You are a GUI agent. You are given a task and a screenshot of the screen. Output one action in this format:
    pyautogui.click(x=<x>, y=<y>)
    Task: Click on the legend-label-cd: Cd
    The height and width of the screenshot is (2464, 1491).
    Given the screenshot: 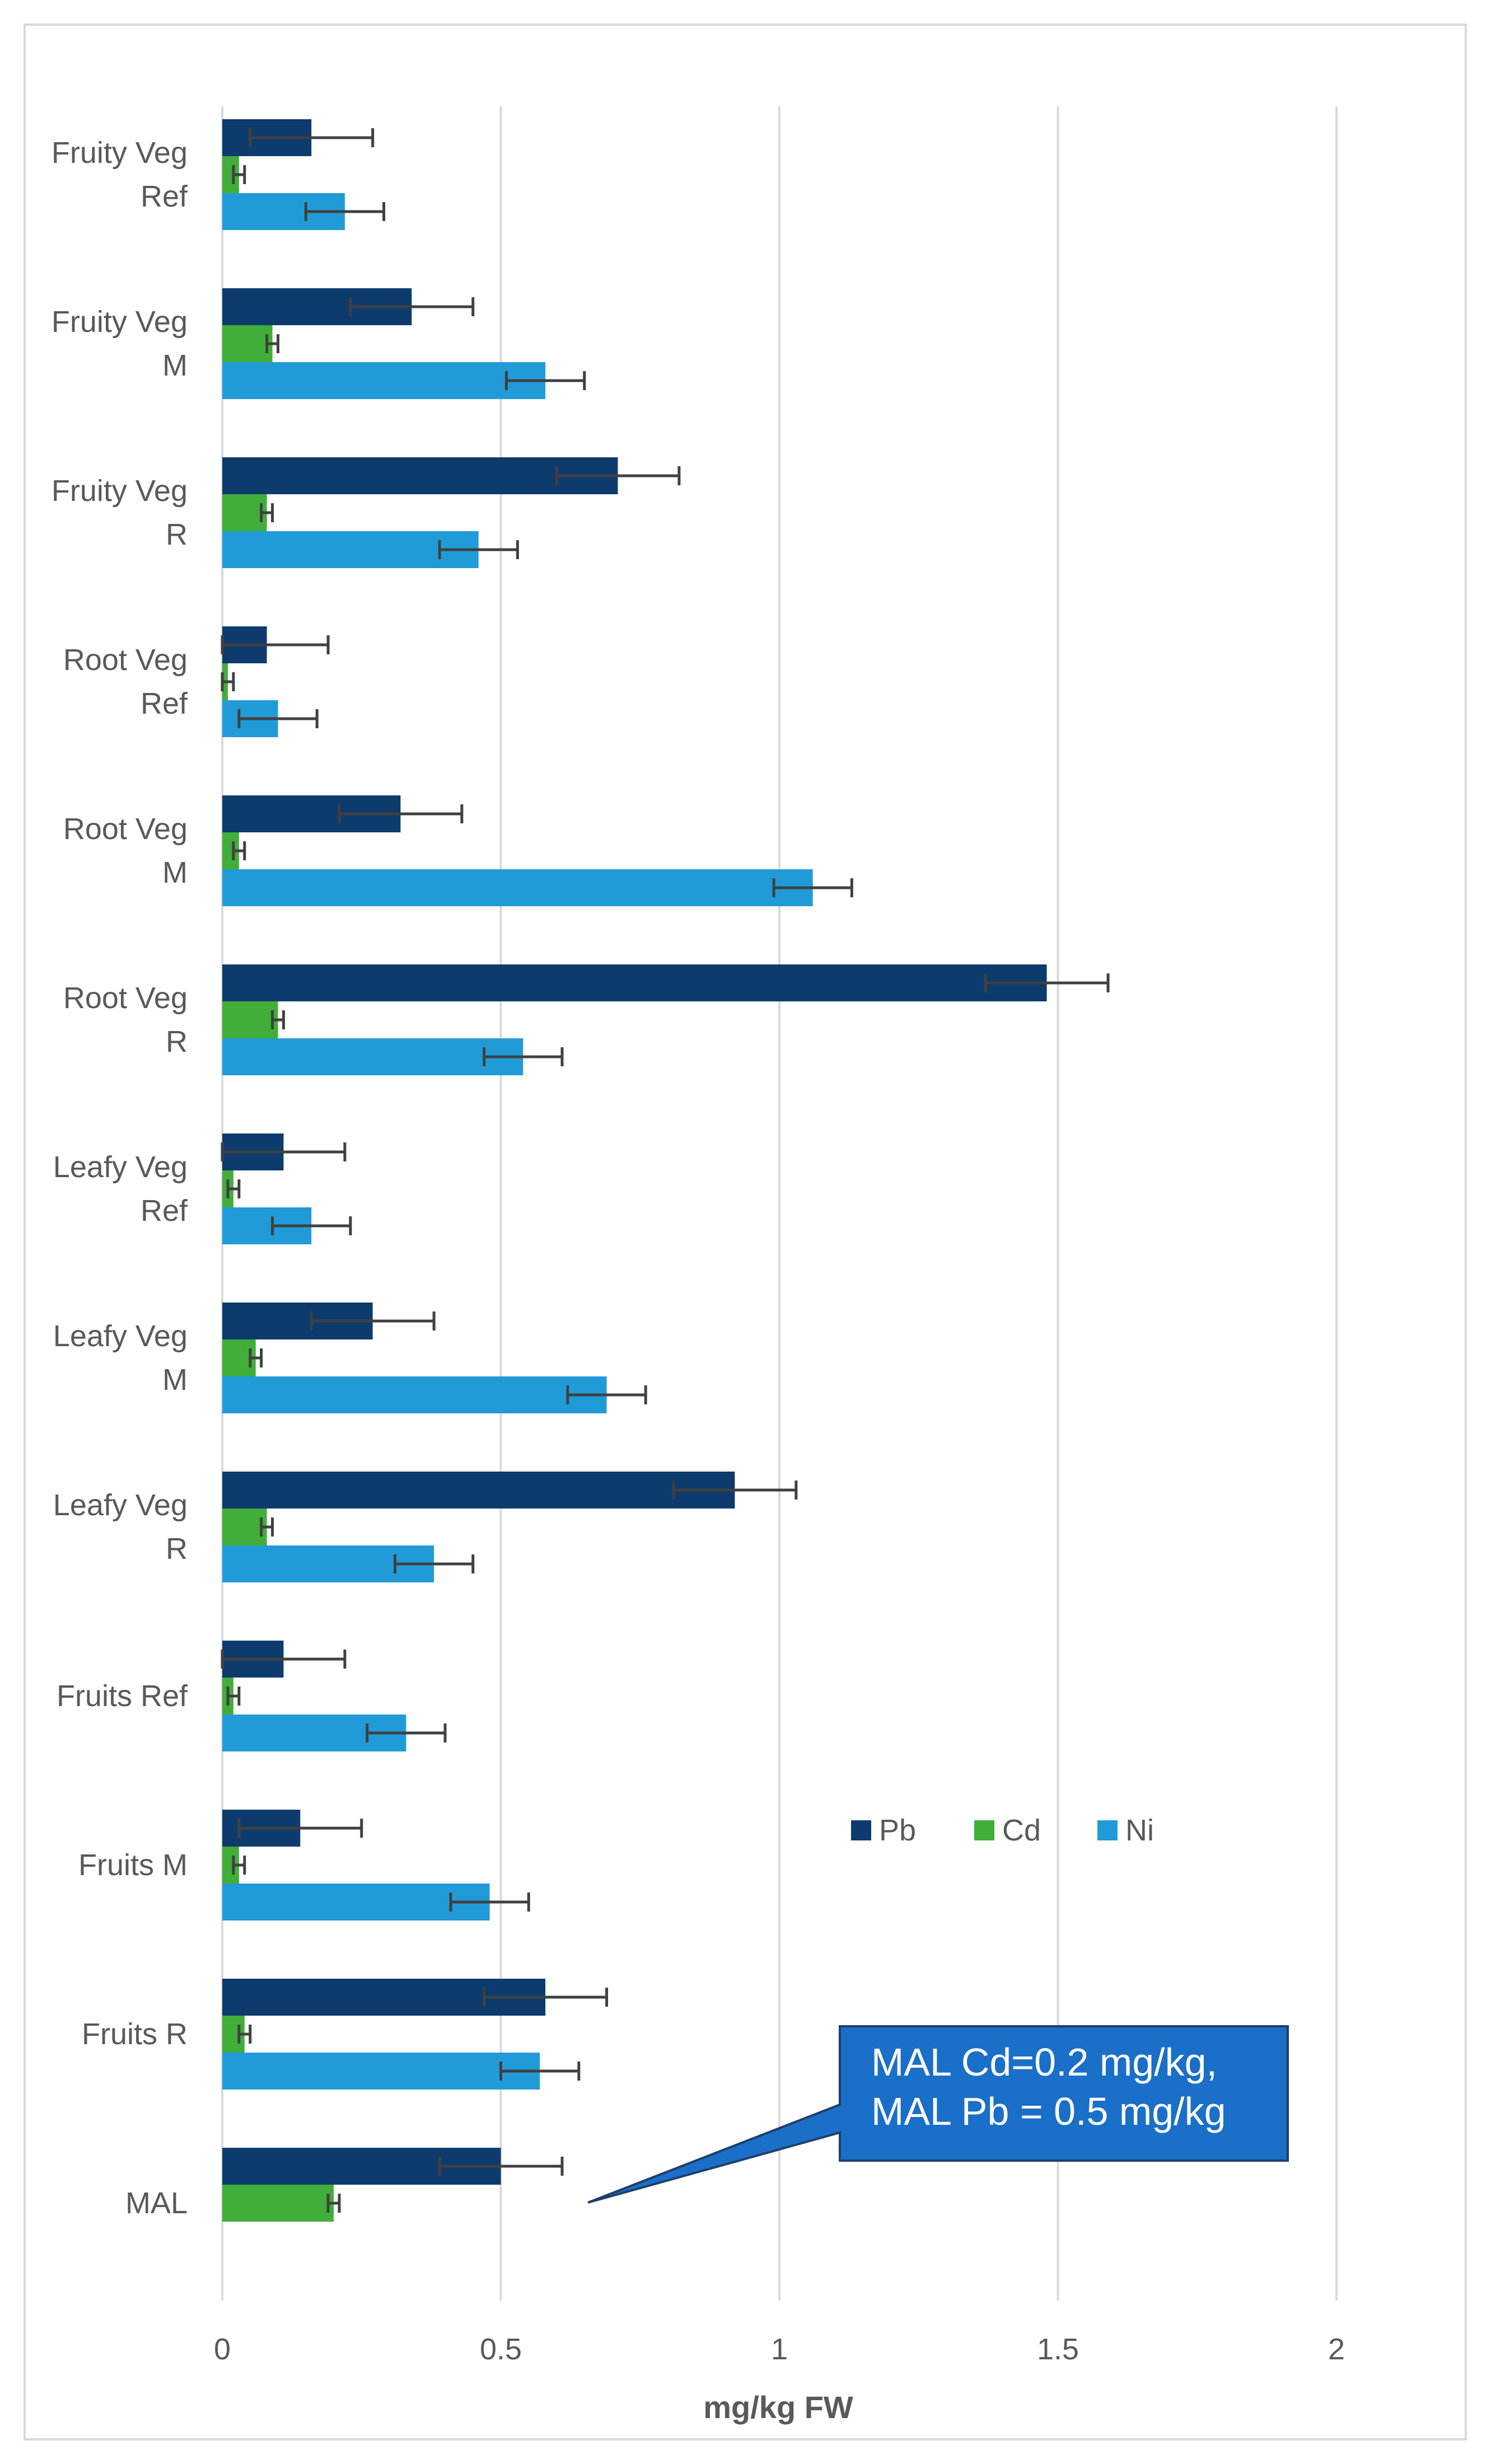 What is the action you would take?
    pyautogui.click(x=1022, y=1830)
    